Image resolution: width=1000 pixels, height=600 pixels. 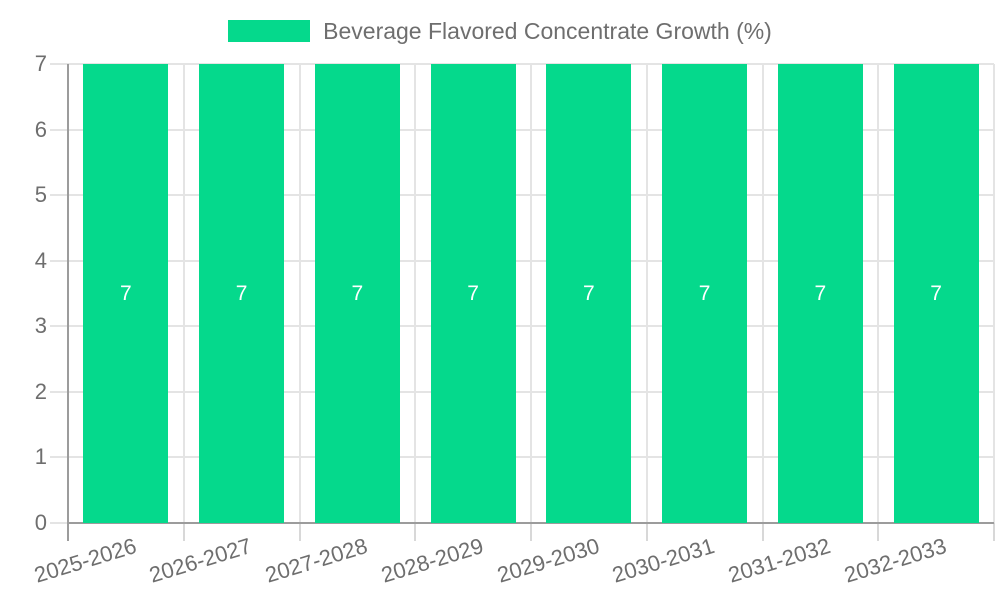 I want to click on x-axis-category-label: 2030-2031, so click(x=663, y=560).